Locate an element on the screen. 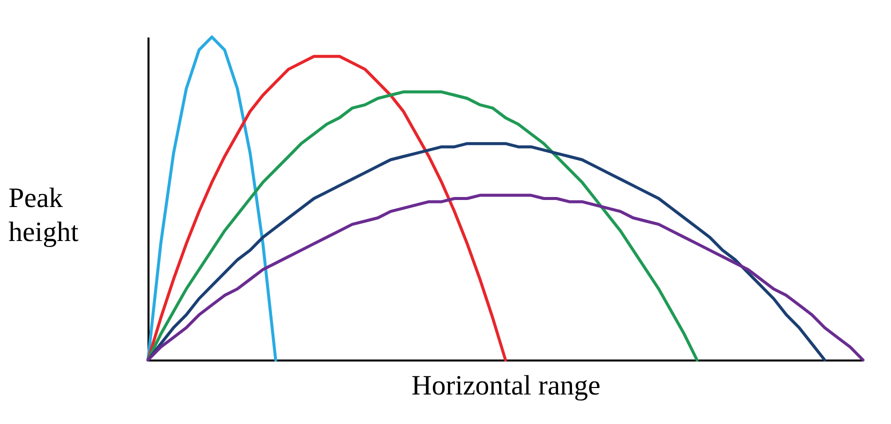 The height and width of the screenshot is (424, 891). x-axis-title: Horizontal range is located at coordinates (506, 386).